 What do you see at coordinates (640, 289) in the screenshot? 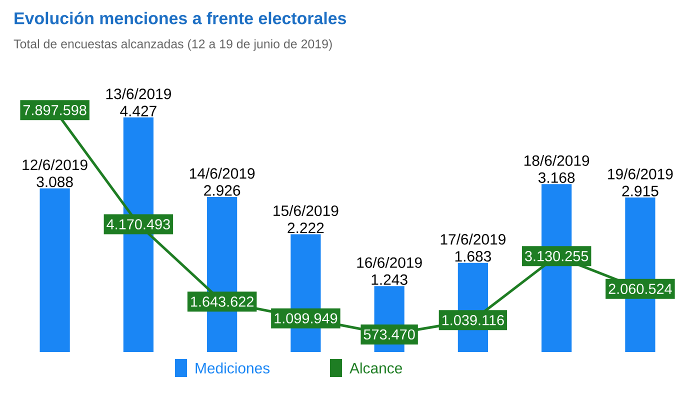
I see `data-label: 2.060.524` at bounding box center [640, 289].